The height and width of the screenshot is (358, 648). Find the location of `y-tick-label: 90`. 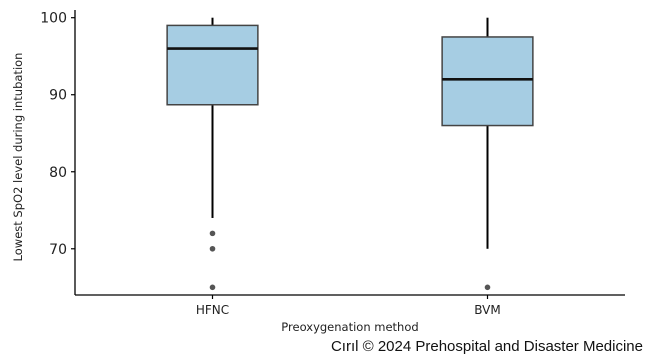

y-tick-label: 90 is located at coordinates (58, 96).